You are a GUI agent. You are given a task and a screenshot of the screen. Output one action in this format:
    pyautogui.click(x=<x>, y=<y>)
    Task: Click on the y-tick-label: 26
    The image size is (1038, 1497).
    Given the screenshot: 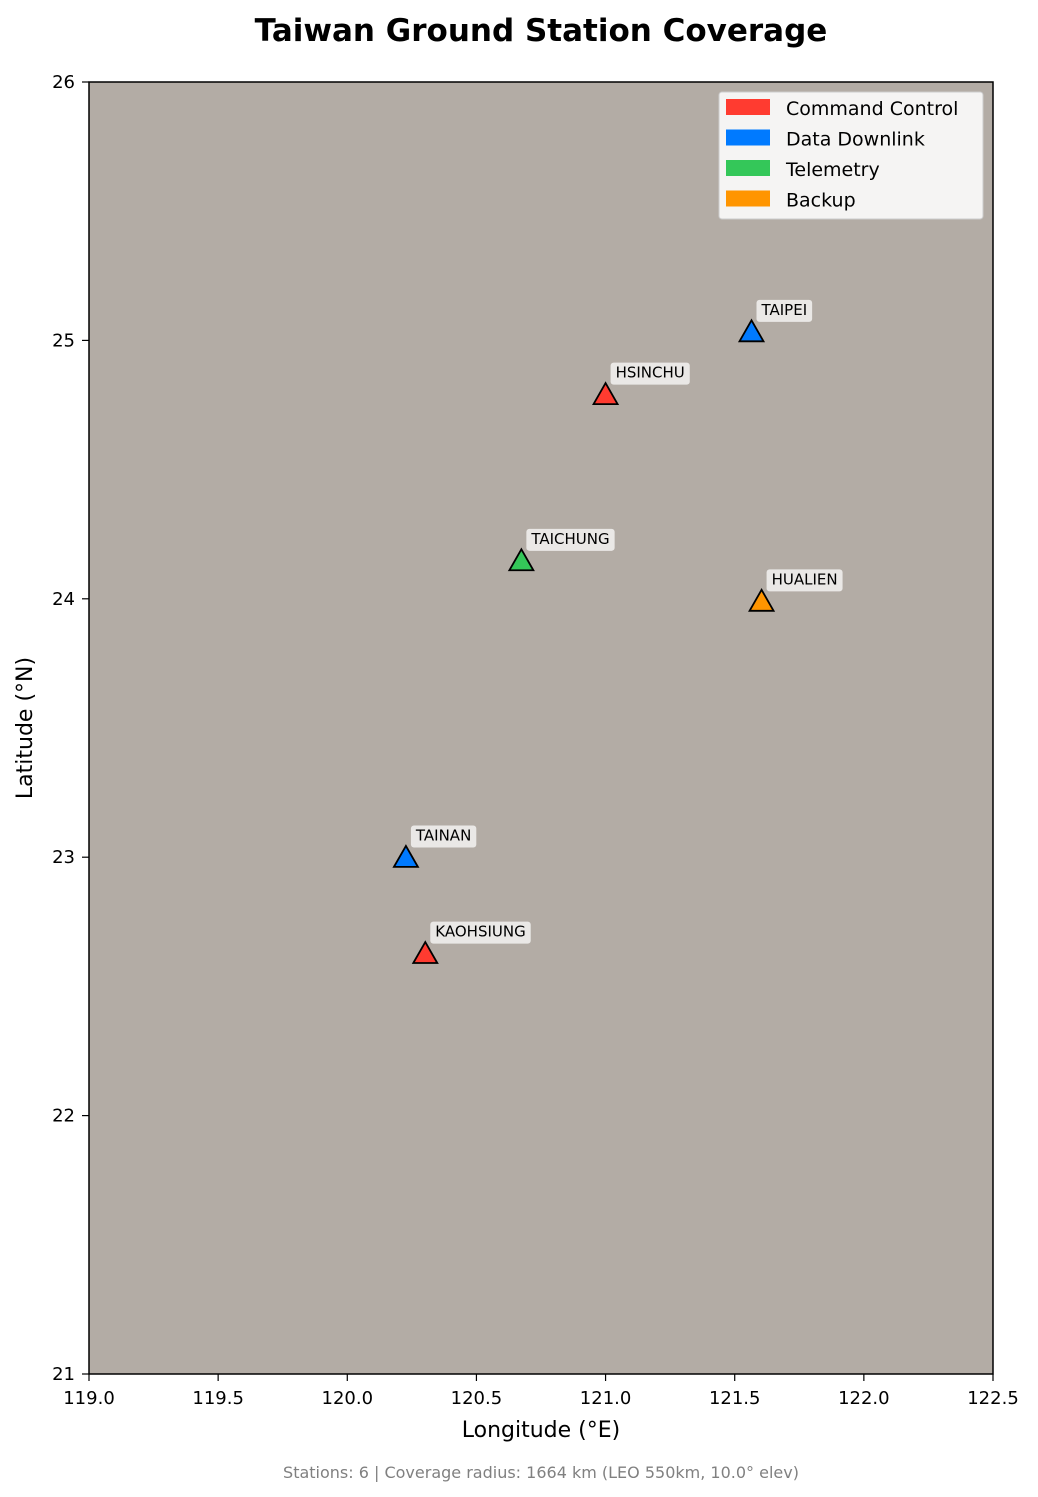 What is the action you would take?
    pyautogui.click(x=63, y=82)
    